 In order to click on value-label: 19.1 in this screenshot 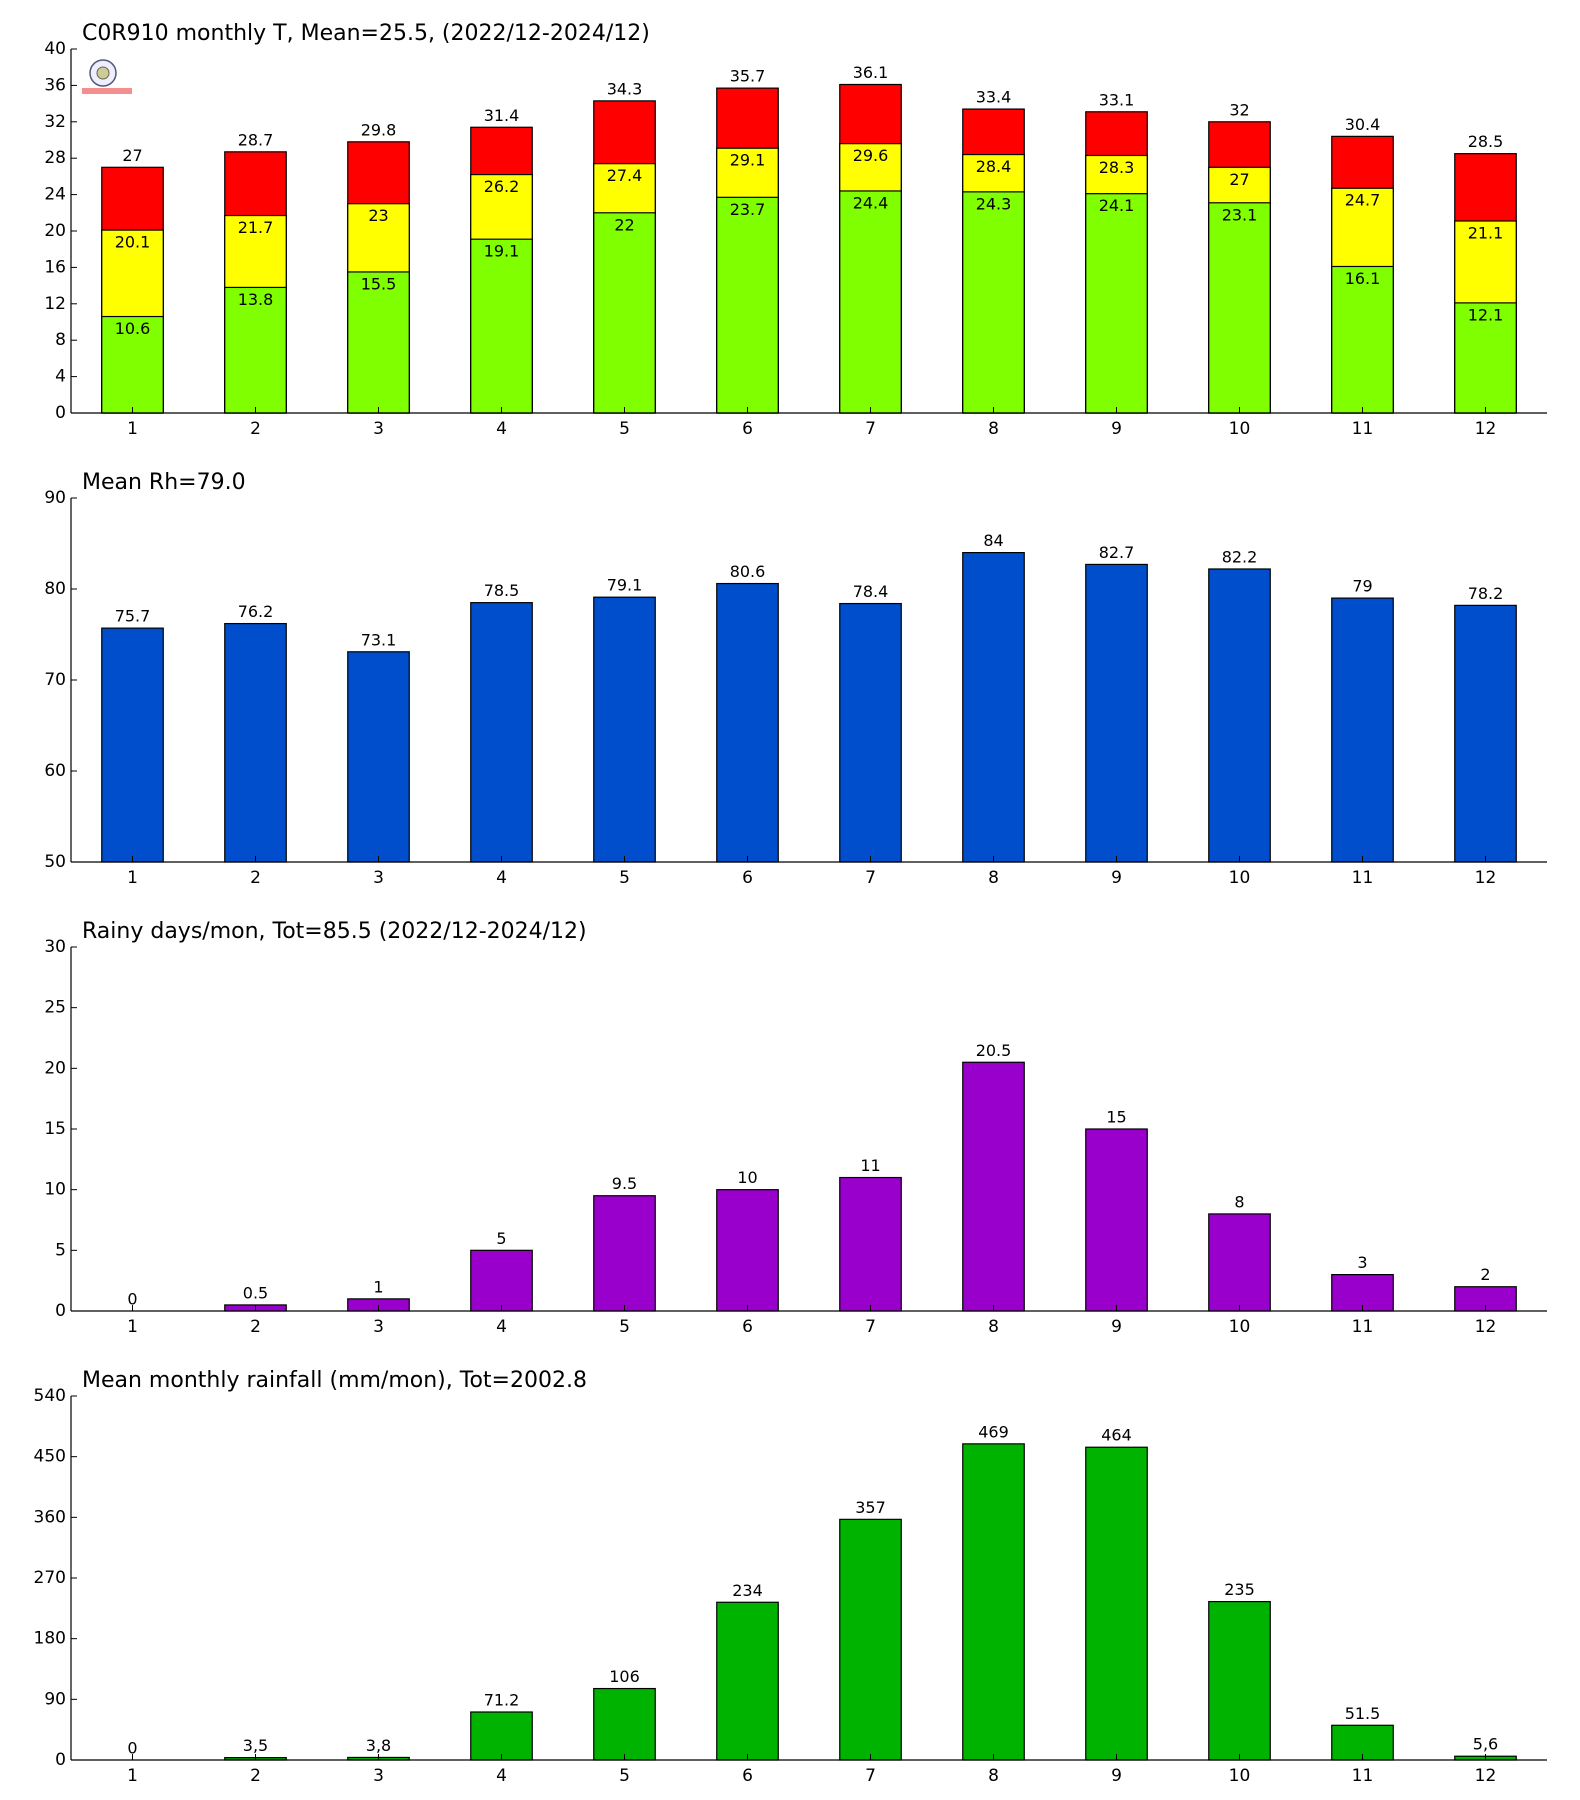, I will do `click(502, 251)`.